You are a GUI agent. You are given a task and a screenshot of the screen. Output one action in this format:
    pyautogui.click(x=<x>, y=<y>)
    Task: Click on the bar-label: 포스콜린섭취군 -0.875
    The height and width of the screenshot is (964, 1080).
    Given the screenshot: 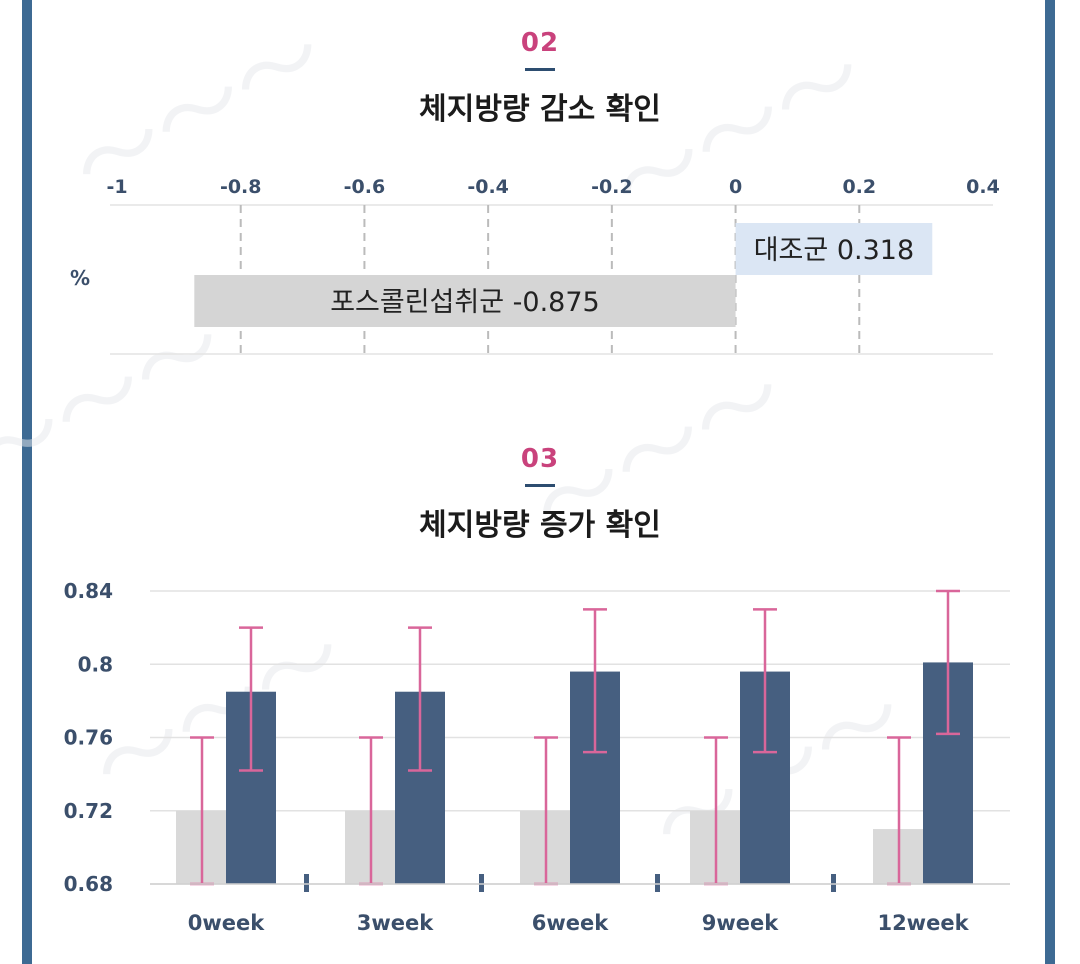 What is the action you would take?
    pyautogui.click(x=465, y=302)
    